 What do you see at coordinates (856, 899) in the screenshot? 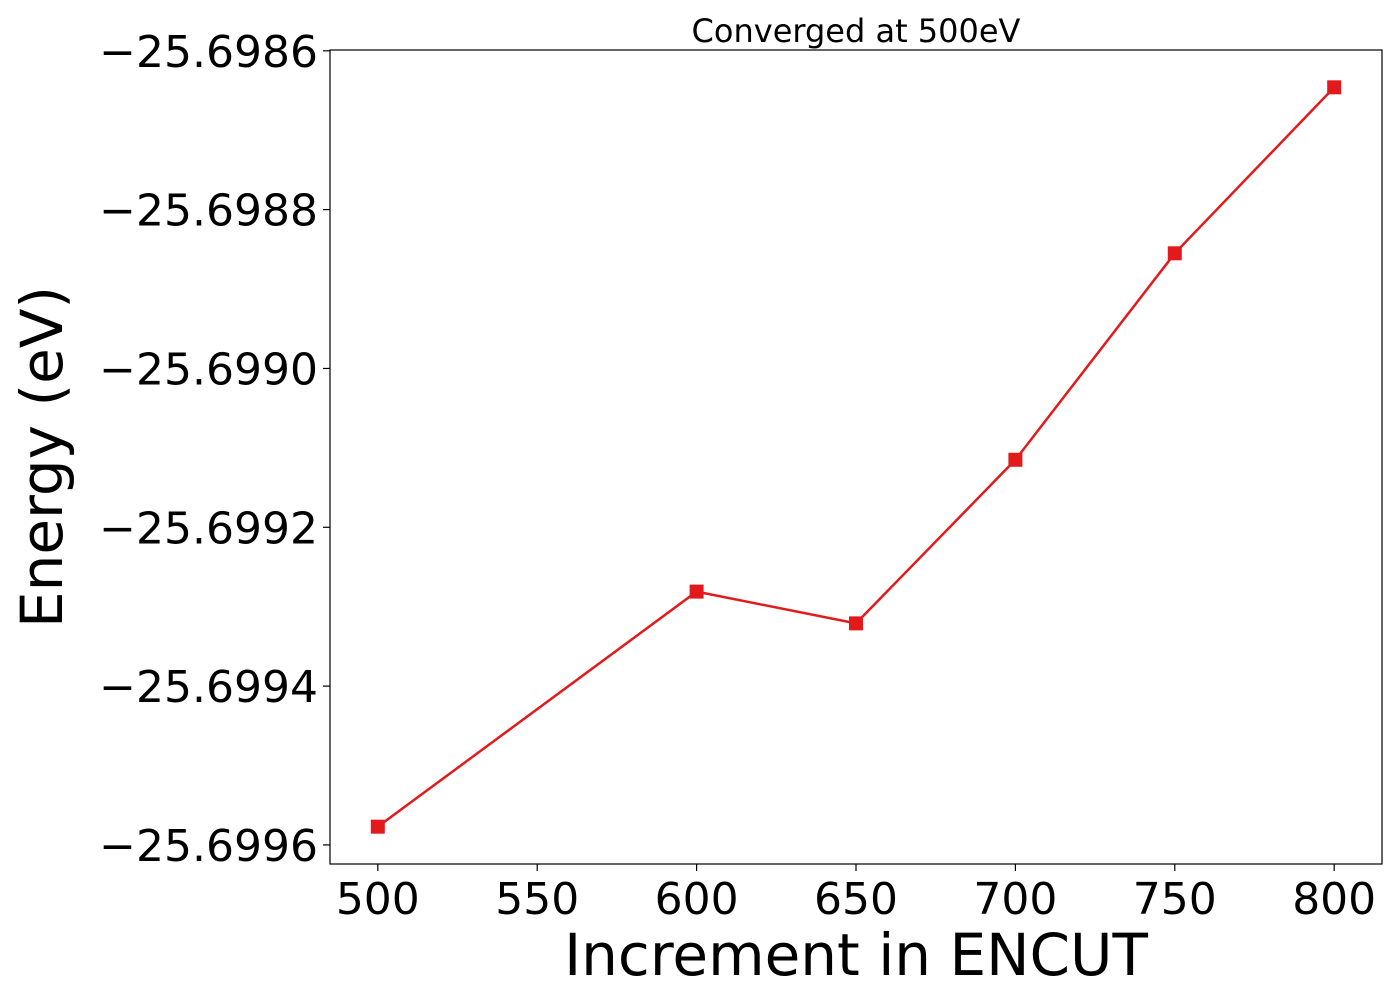
I see `x-tick-label: 650` at bounding box center [856, 899].